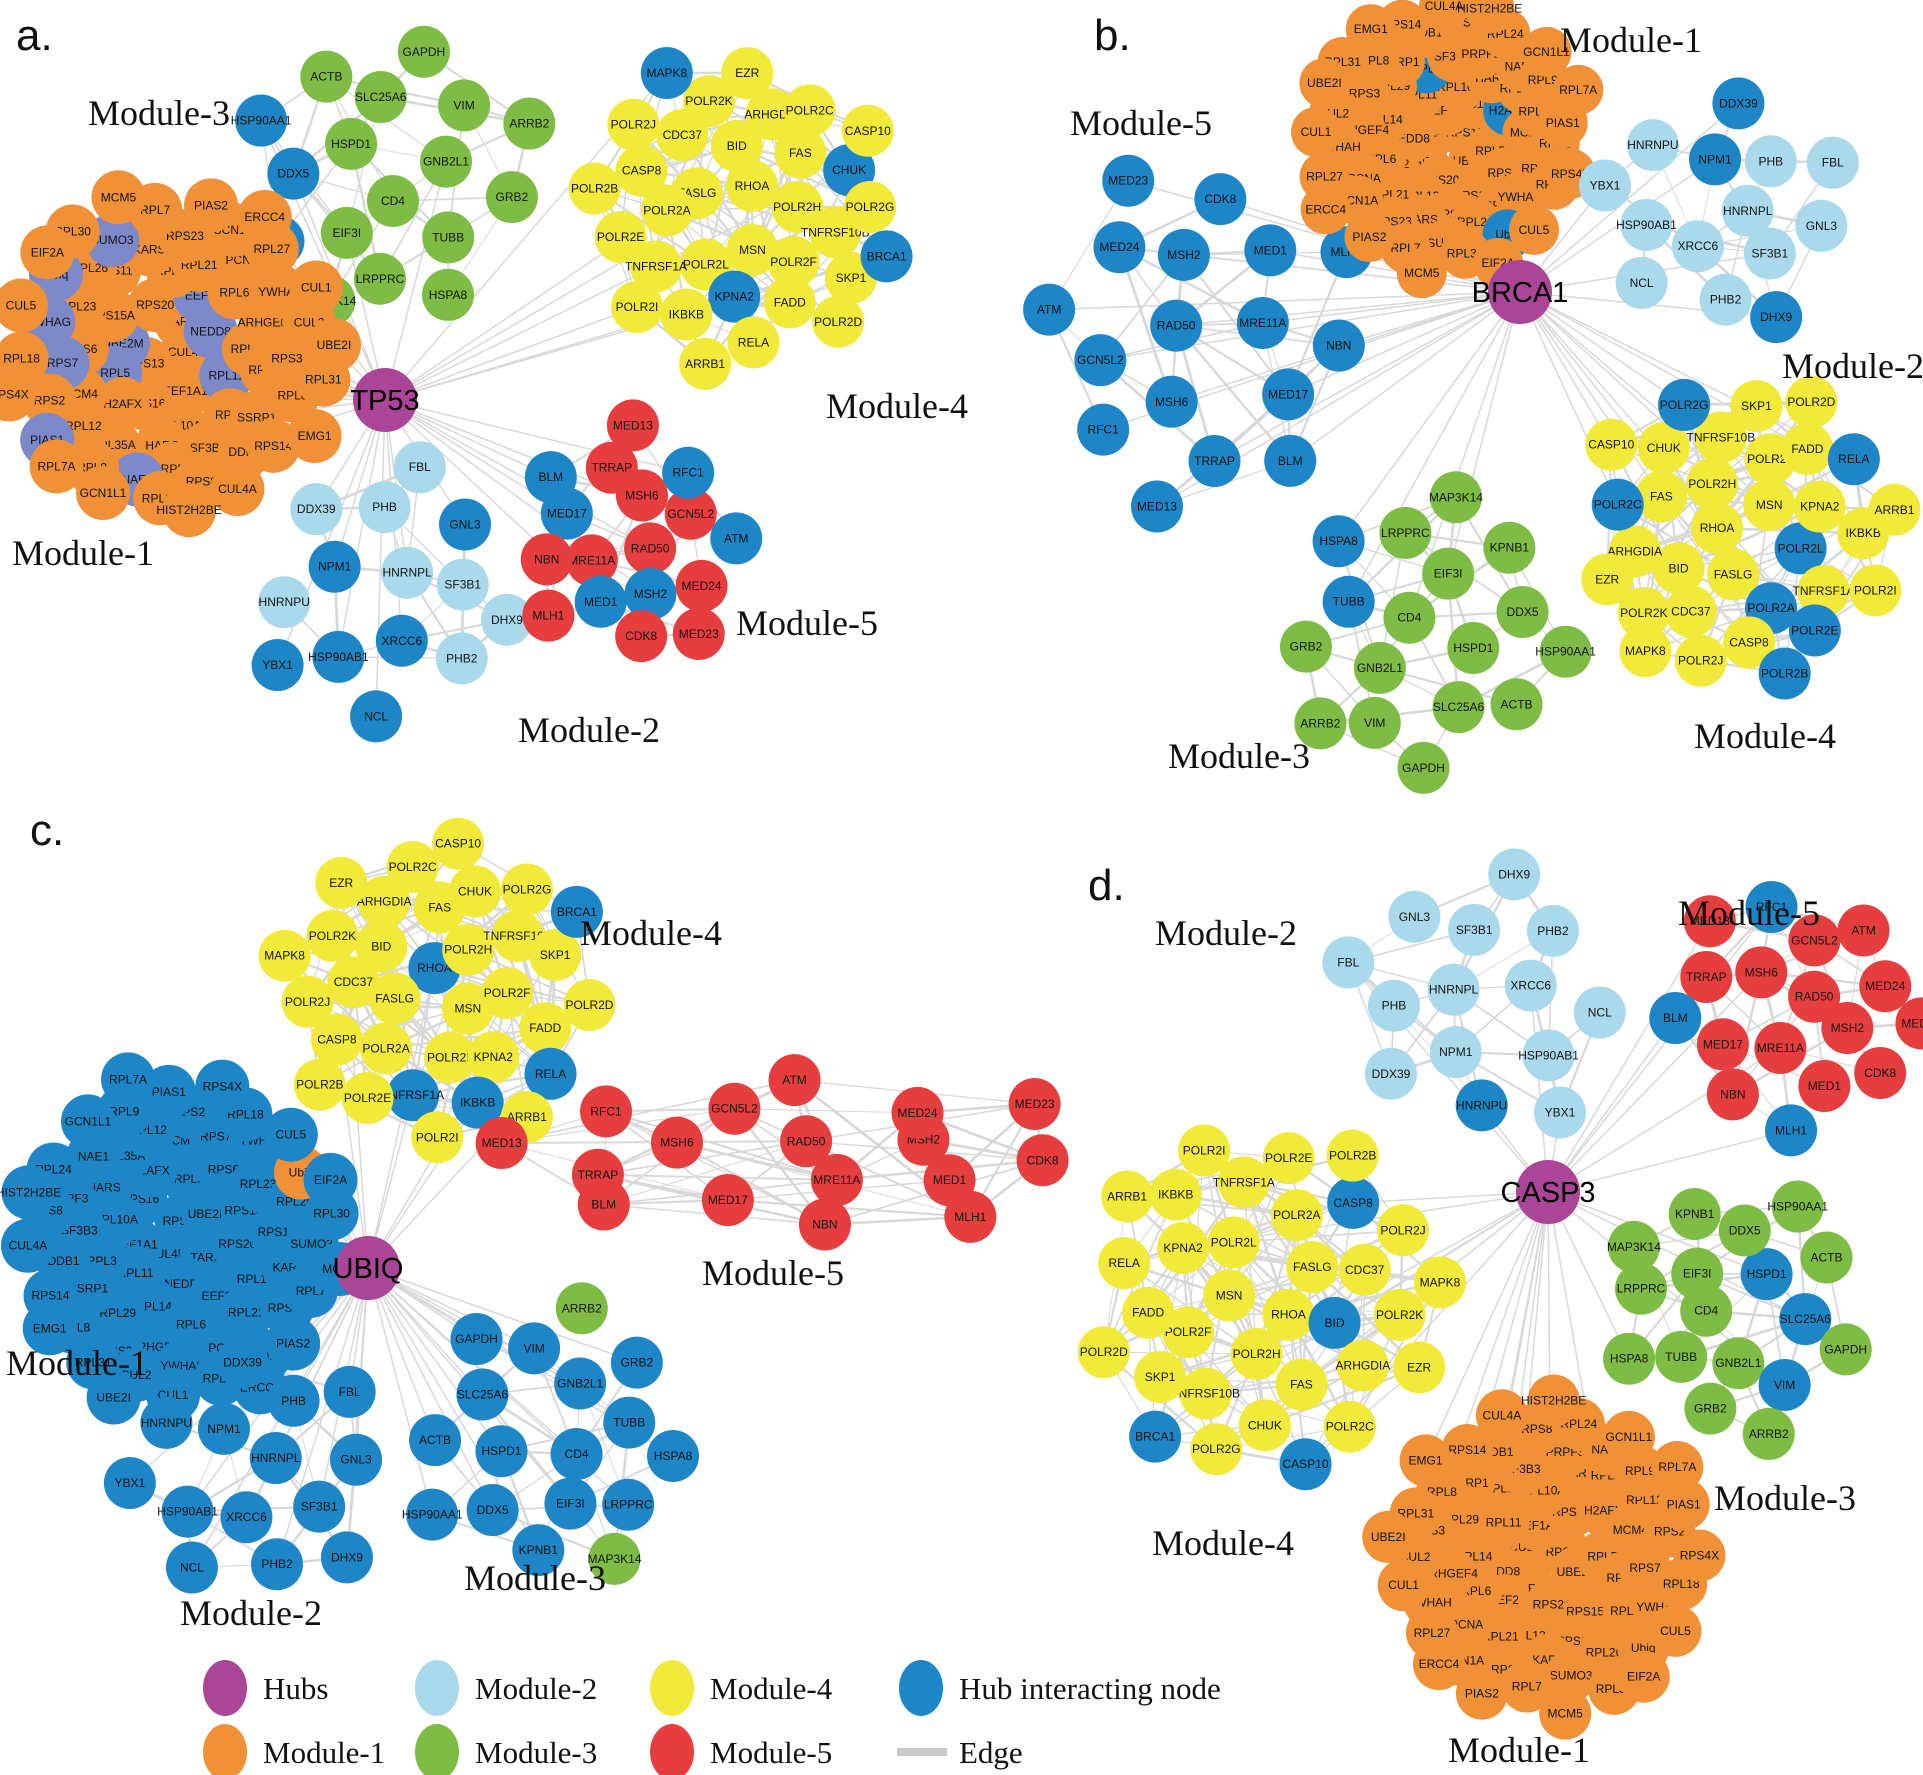 This screenshot has height=1775, width=1923. Describe the element at coordinates (293, 1400) in the screenshot. I see `gene-node-PHB: PHB` at that location.